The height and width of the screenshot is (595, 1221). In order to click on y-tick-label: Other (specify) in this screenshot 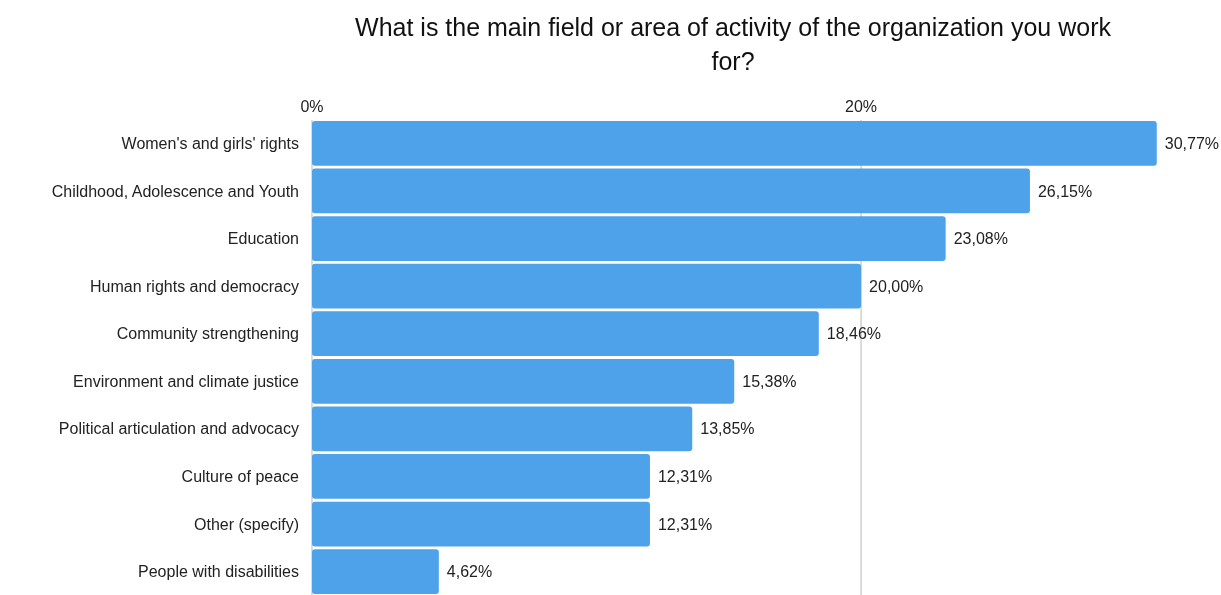, I will do `click(246, 524)`.